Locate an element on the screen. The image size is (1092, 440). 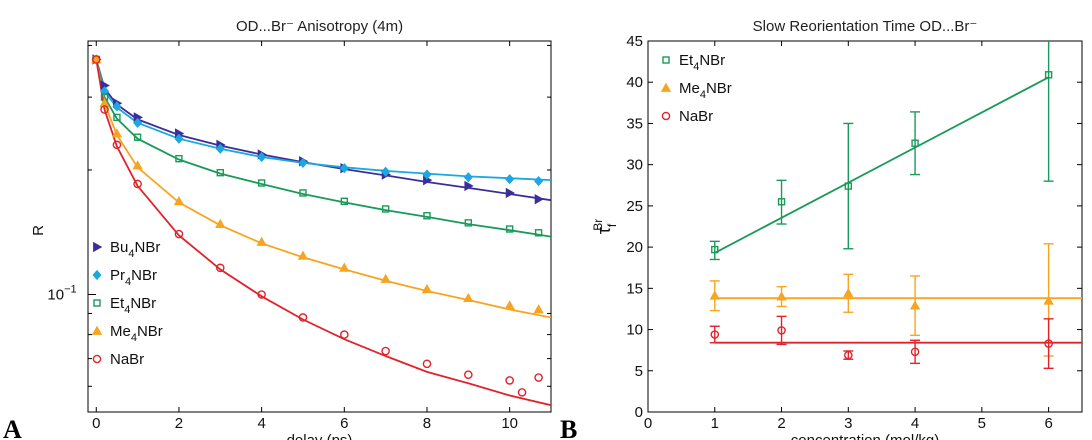
y-tick-base: 10 is located at coordinates (55, 295).